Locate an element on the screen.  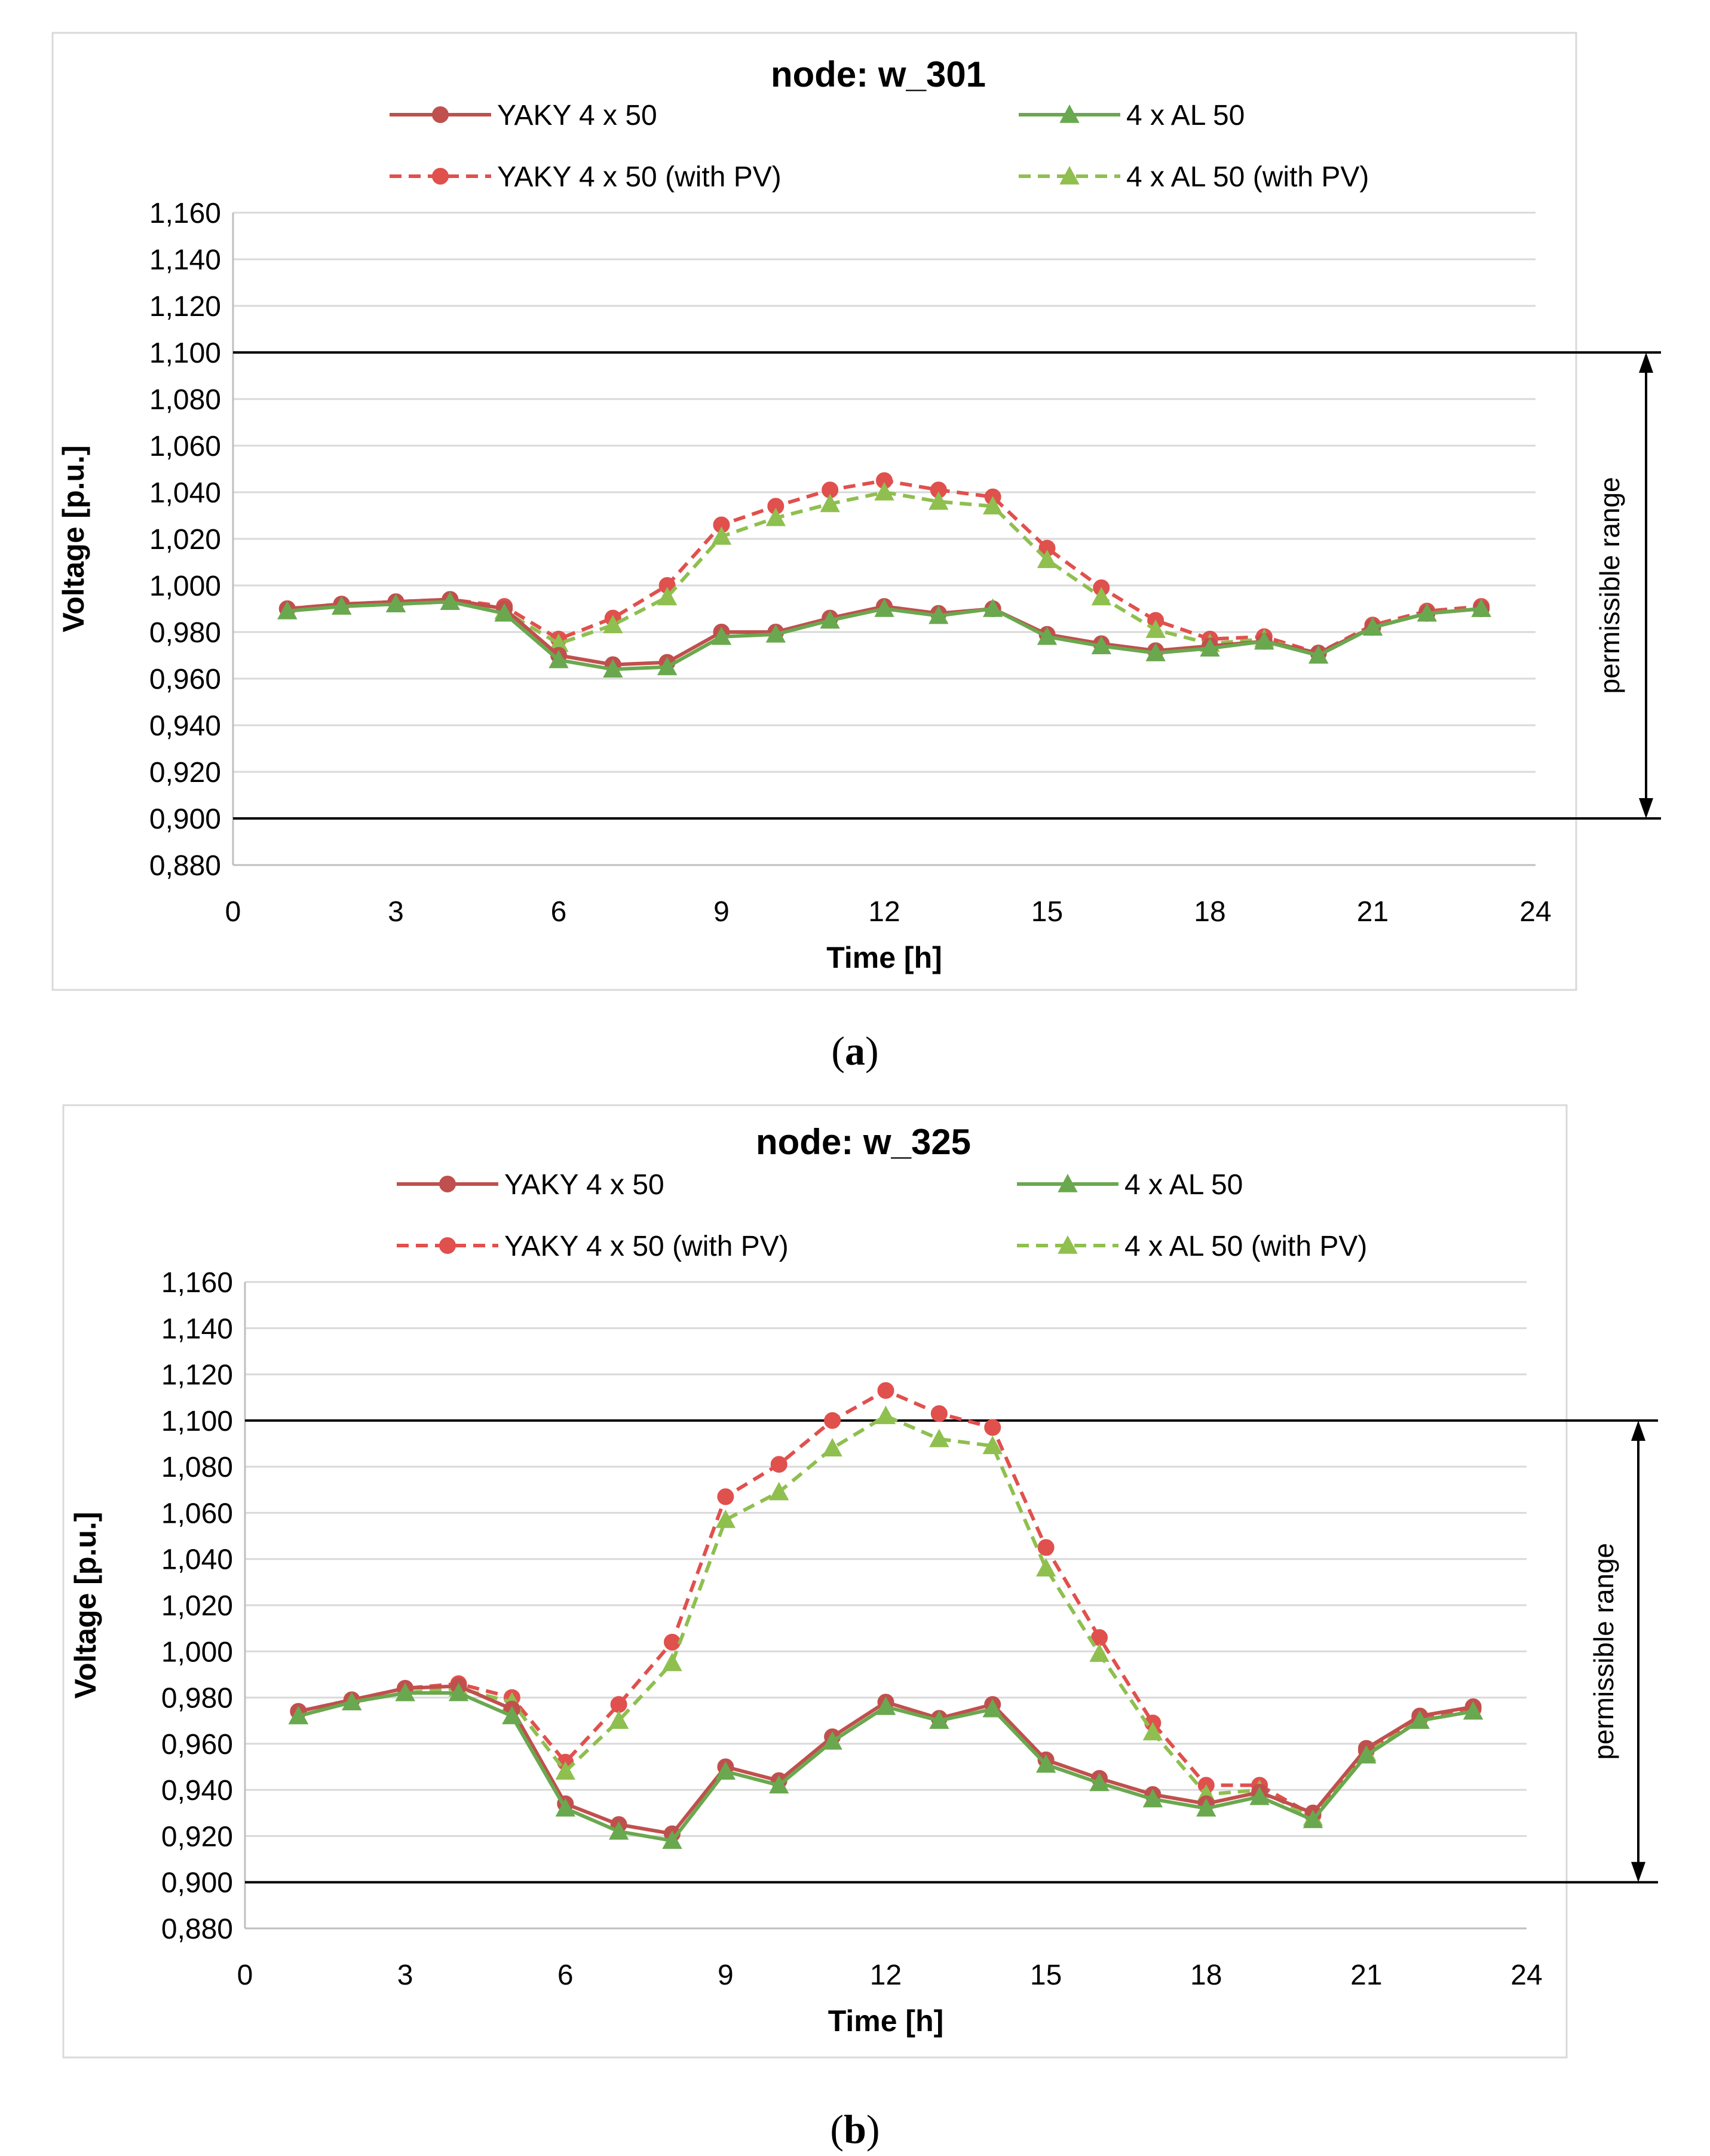
legend-label: 4 x AL 50 (with PV) is located at coordinates (1247, 177).